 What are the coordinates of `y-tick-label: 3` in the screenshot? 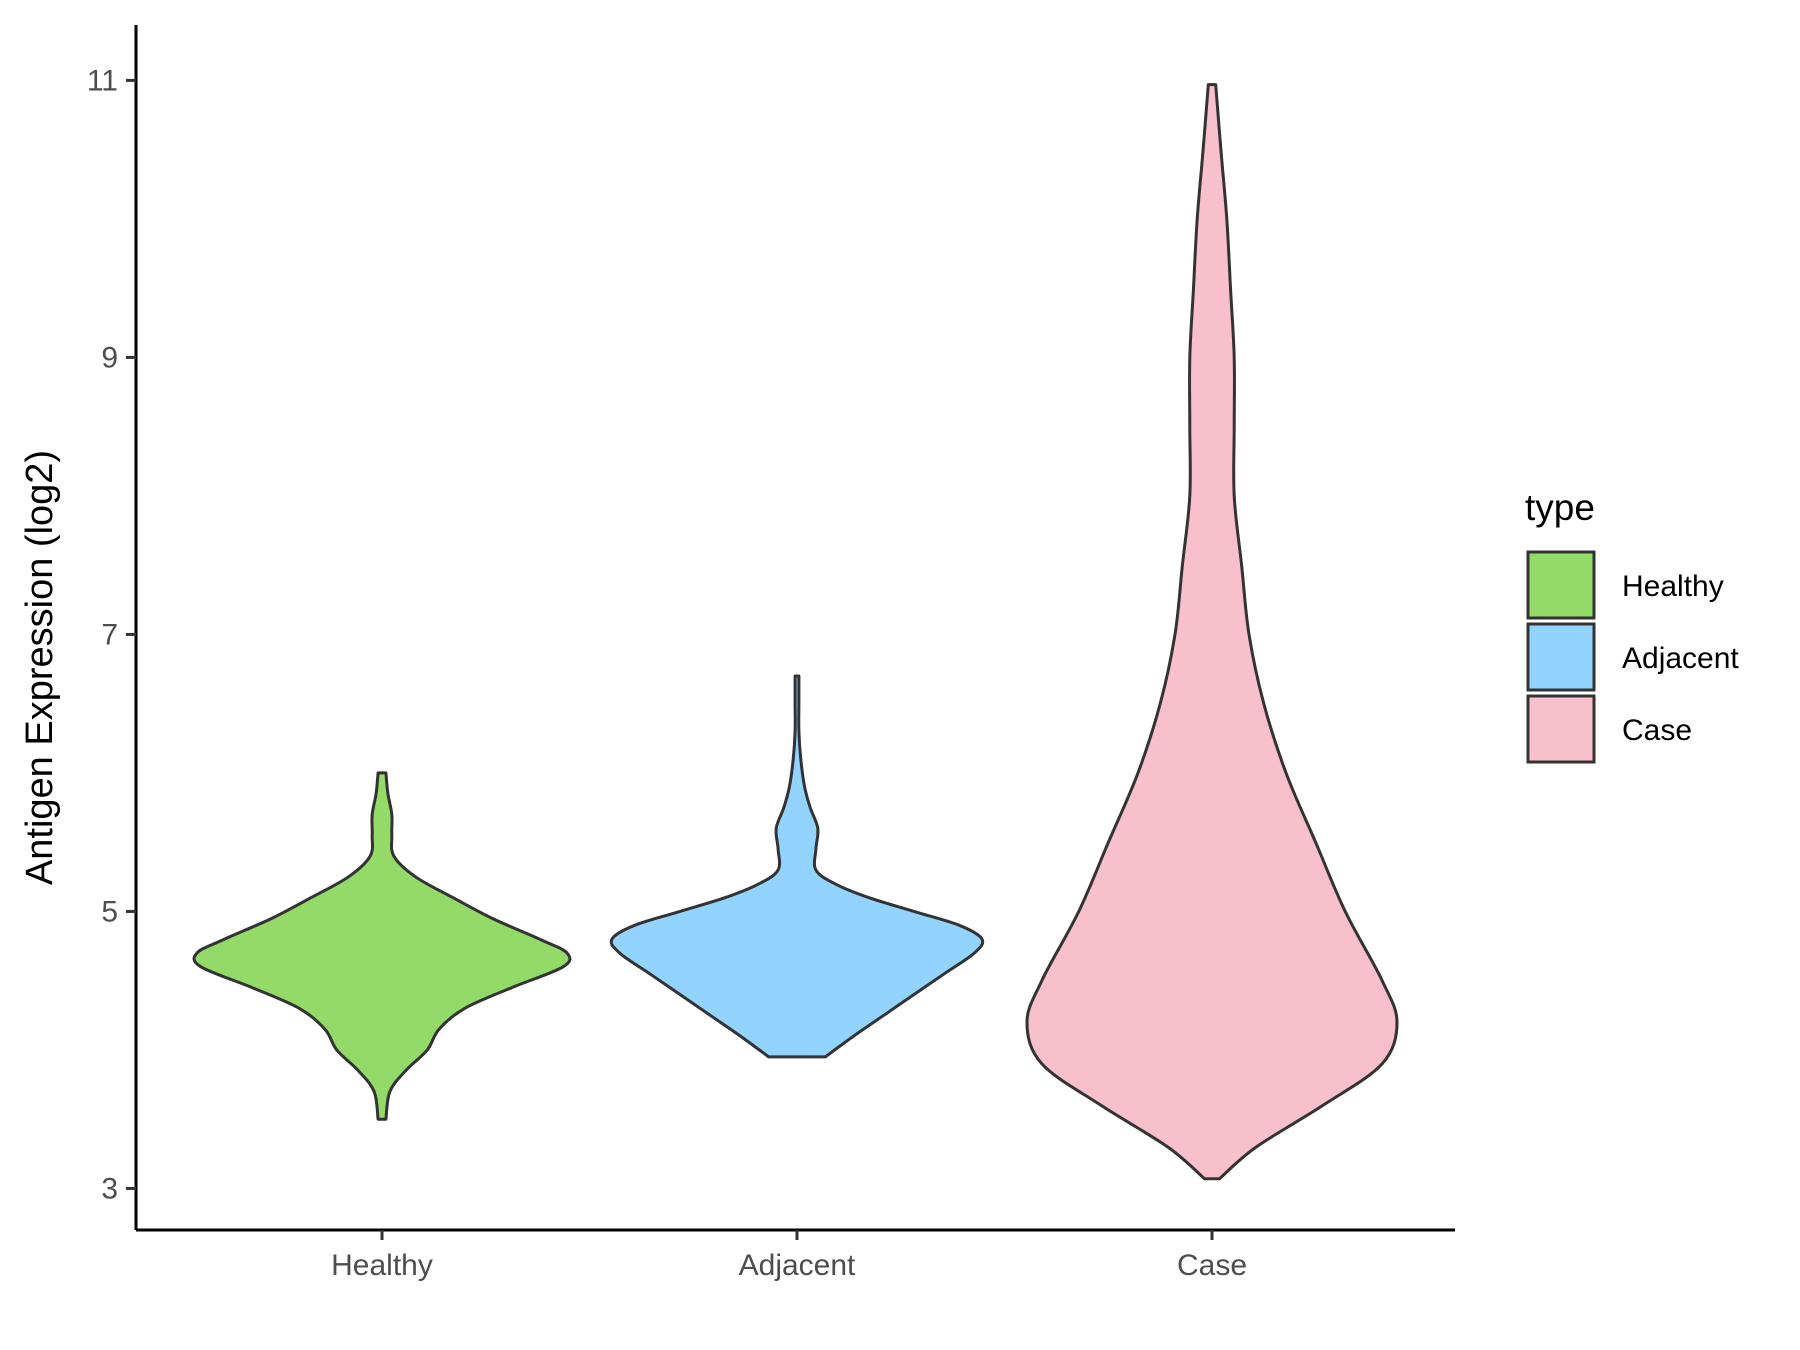 It's located at (109, 1188).